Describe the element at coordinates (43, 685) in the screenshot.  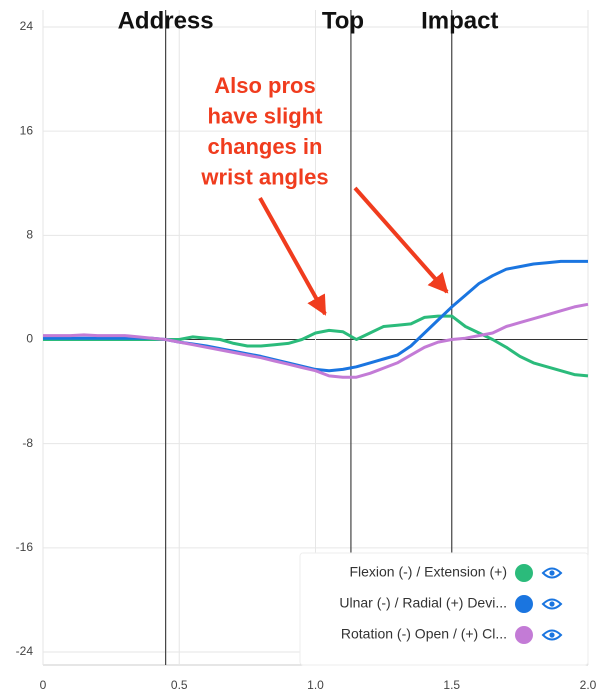
I see `x-tick-label: 0` at that location.